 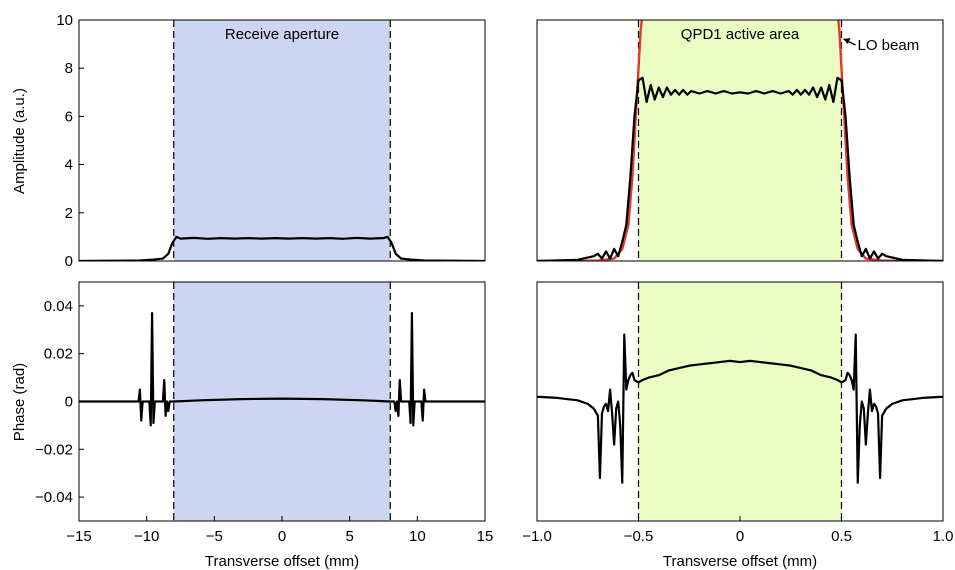 I want to click on y-tick-label: 0.04, so click(x=58, y=306).